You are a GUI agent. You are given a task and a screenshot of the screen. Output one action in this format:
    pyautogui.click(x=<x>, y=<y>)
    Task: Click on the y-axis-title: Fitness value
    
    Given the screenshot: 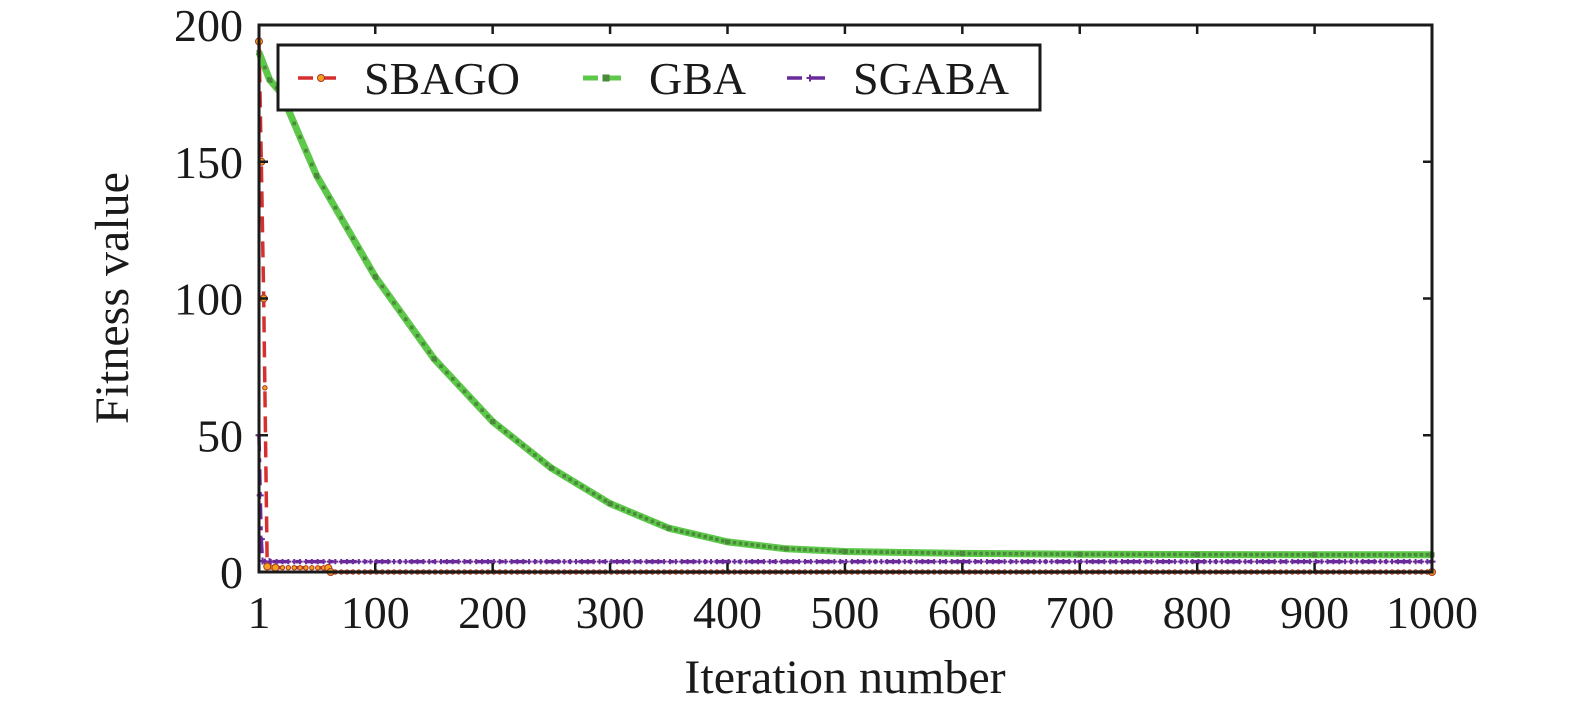 What is the action you would take?
    pyautogui.click(x=112, y=298)
    